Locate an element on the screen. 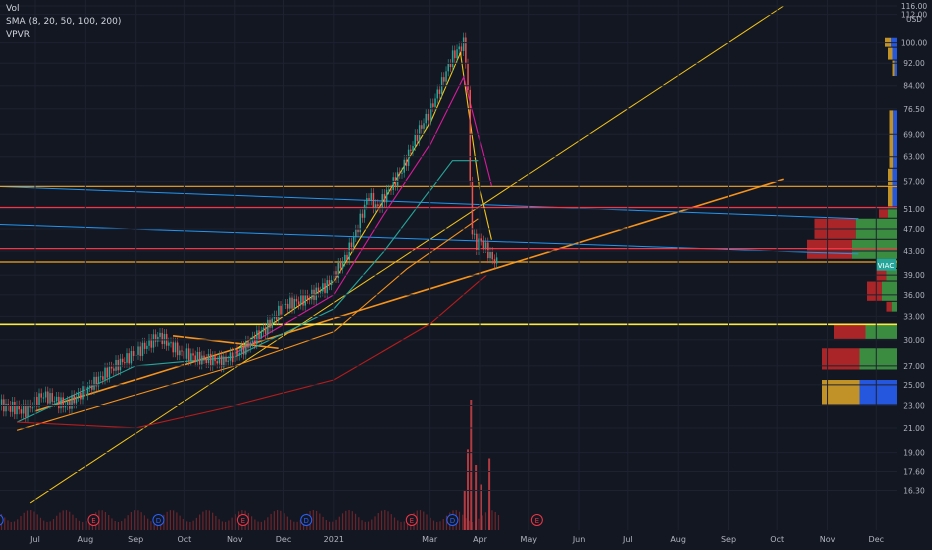 This screenshot has width=932, height=550. time-tick-label: Aug is located at coordinates (678, 539).